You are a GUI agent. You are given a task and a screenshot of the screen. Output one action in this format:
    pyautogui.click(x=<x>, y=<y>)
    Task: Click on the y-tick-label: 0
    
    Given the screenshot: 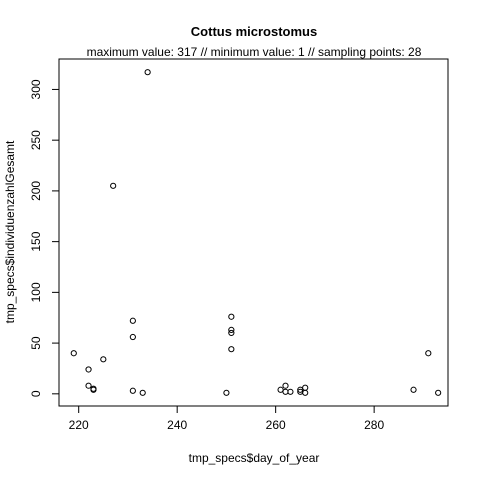 What is the action you would take?
    pyautogui.click(x=36, y=393)
    